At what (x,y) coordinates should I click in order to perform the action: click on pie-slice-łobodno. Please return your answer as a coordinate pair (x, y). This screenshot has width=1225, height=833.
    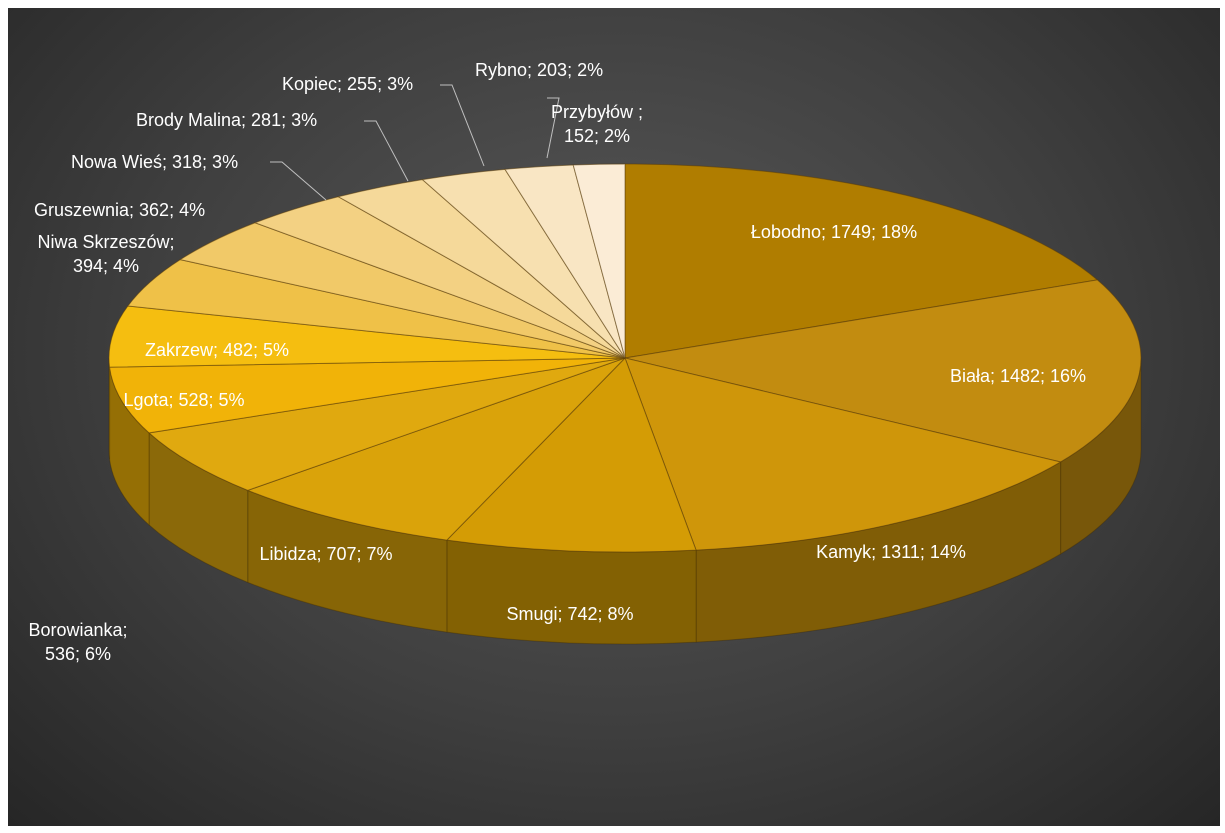
    Looking at the image, I should click on (861, 261).